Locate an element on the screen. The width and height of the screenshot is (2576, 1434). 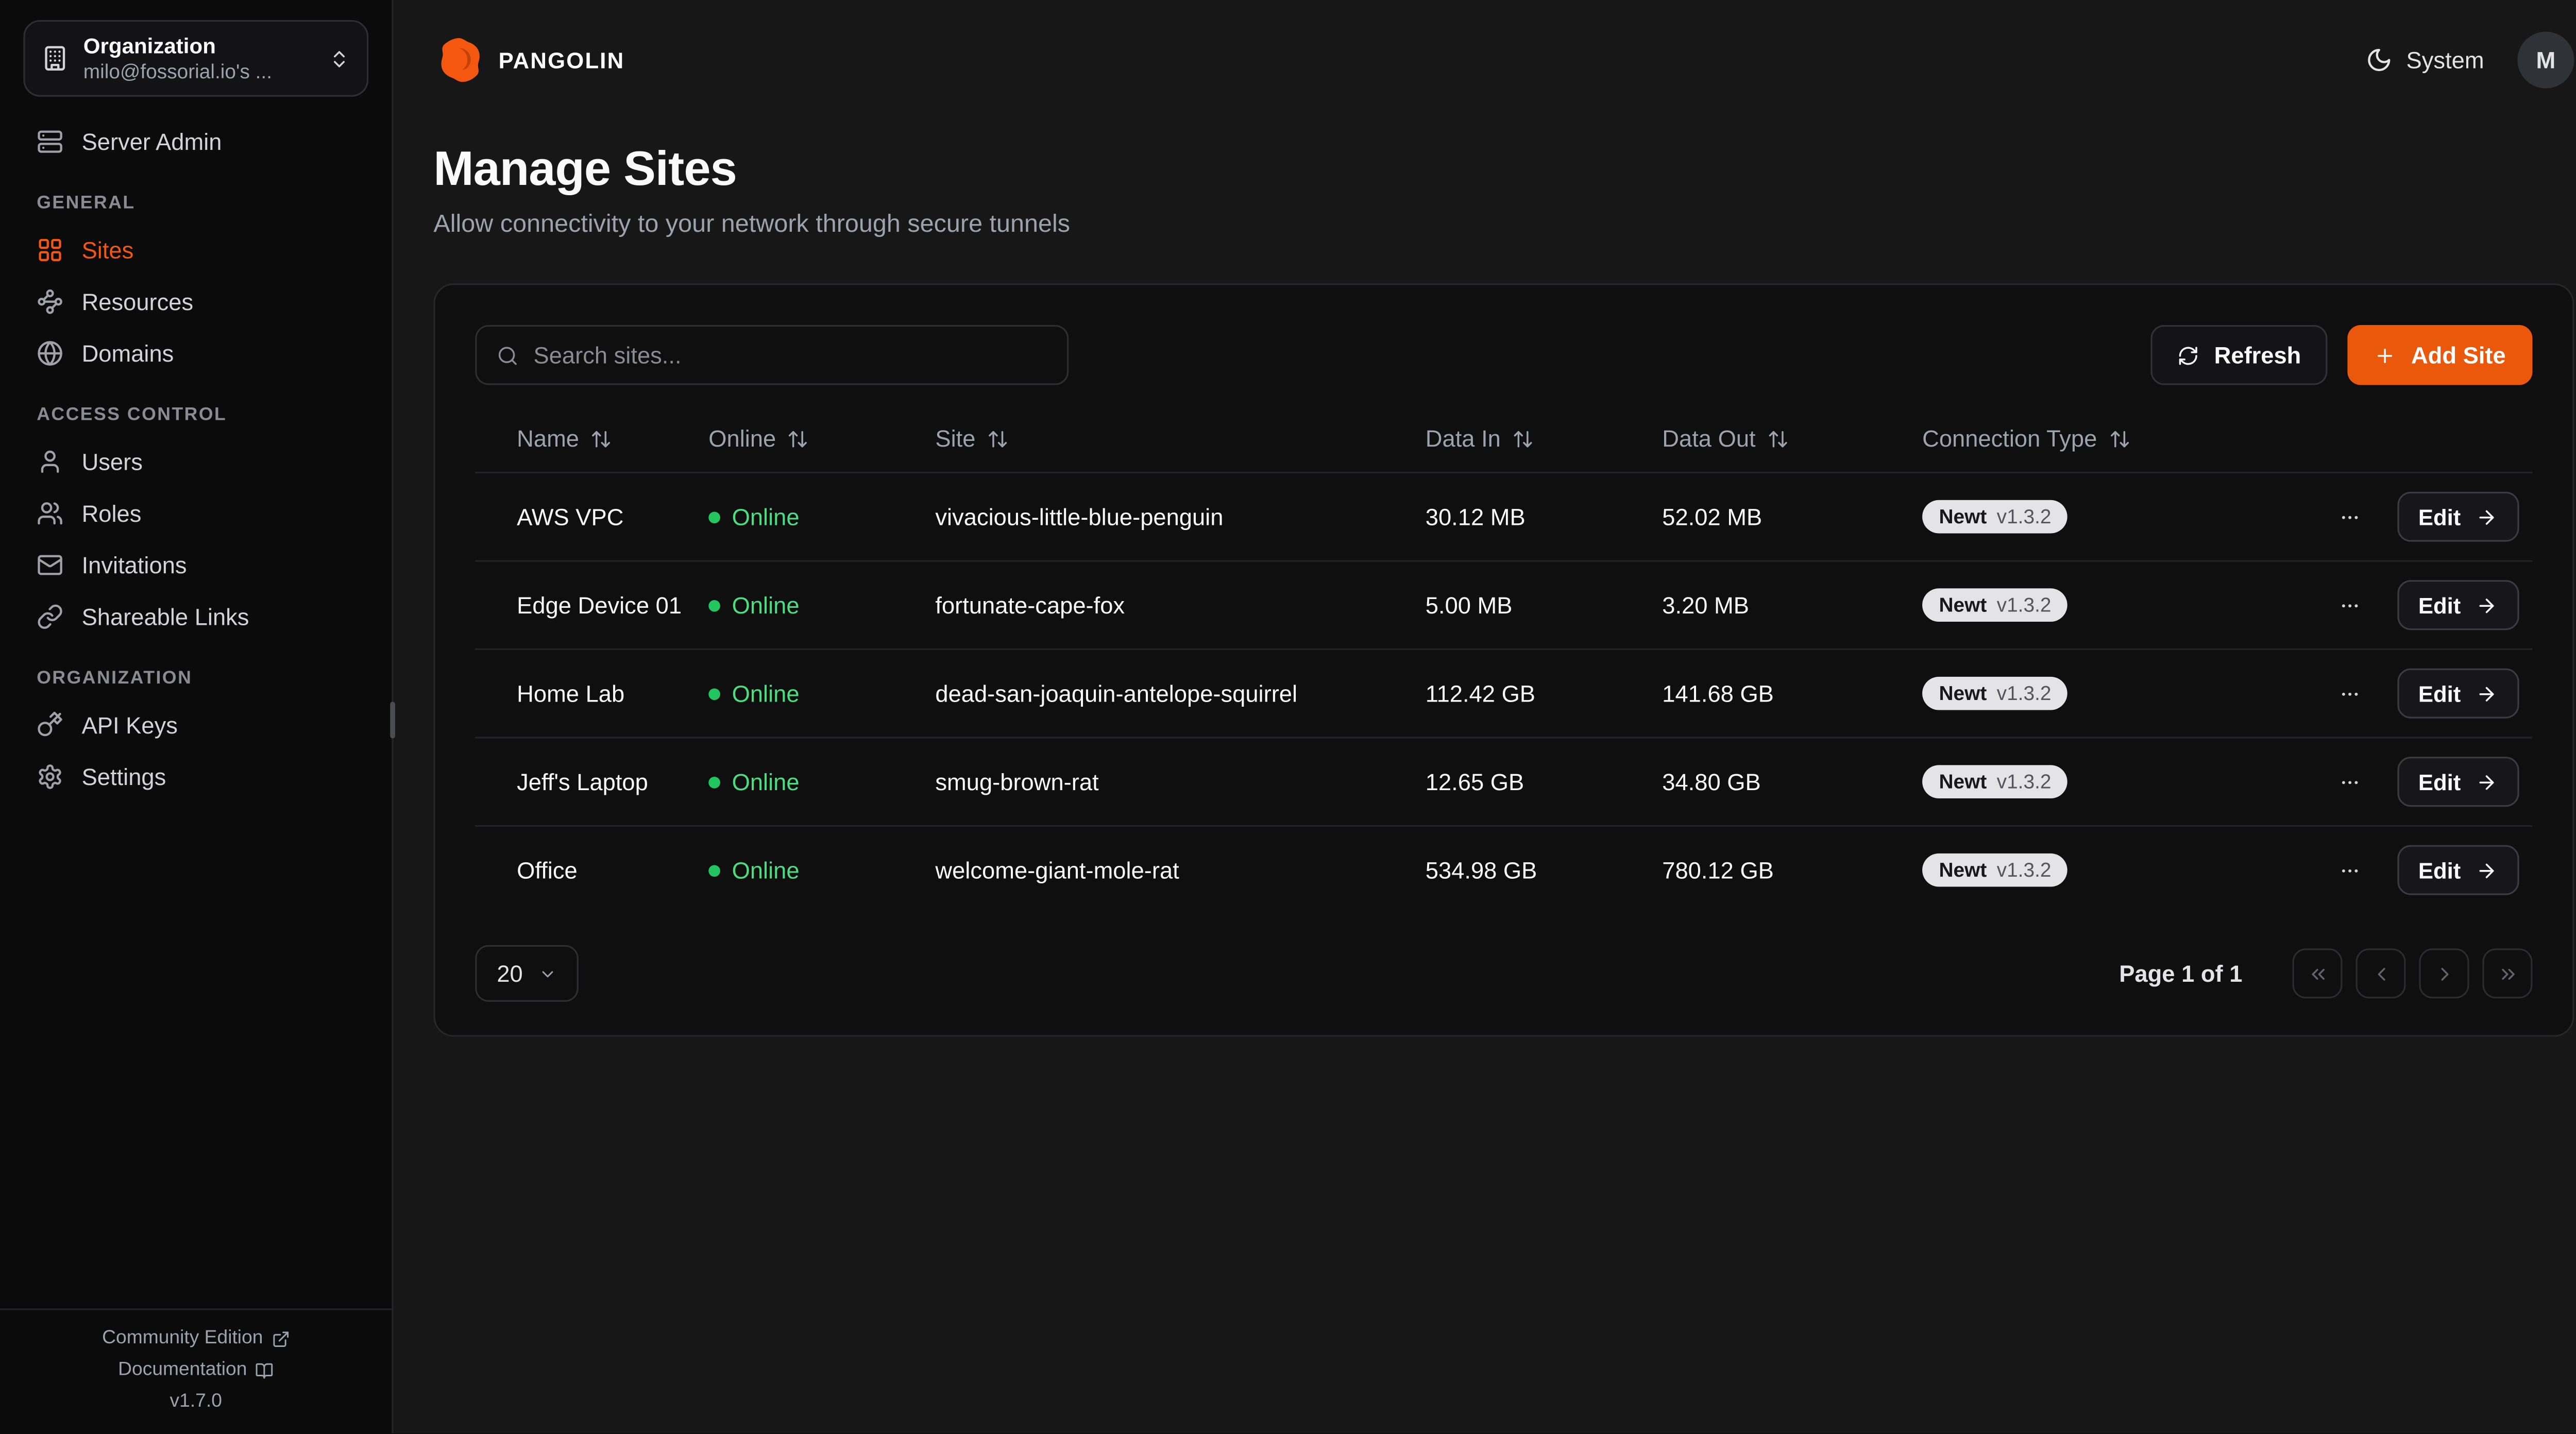
site-slug: smug-brown-rat is located at coordinates (1017, 781).